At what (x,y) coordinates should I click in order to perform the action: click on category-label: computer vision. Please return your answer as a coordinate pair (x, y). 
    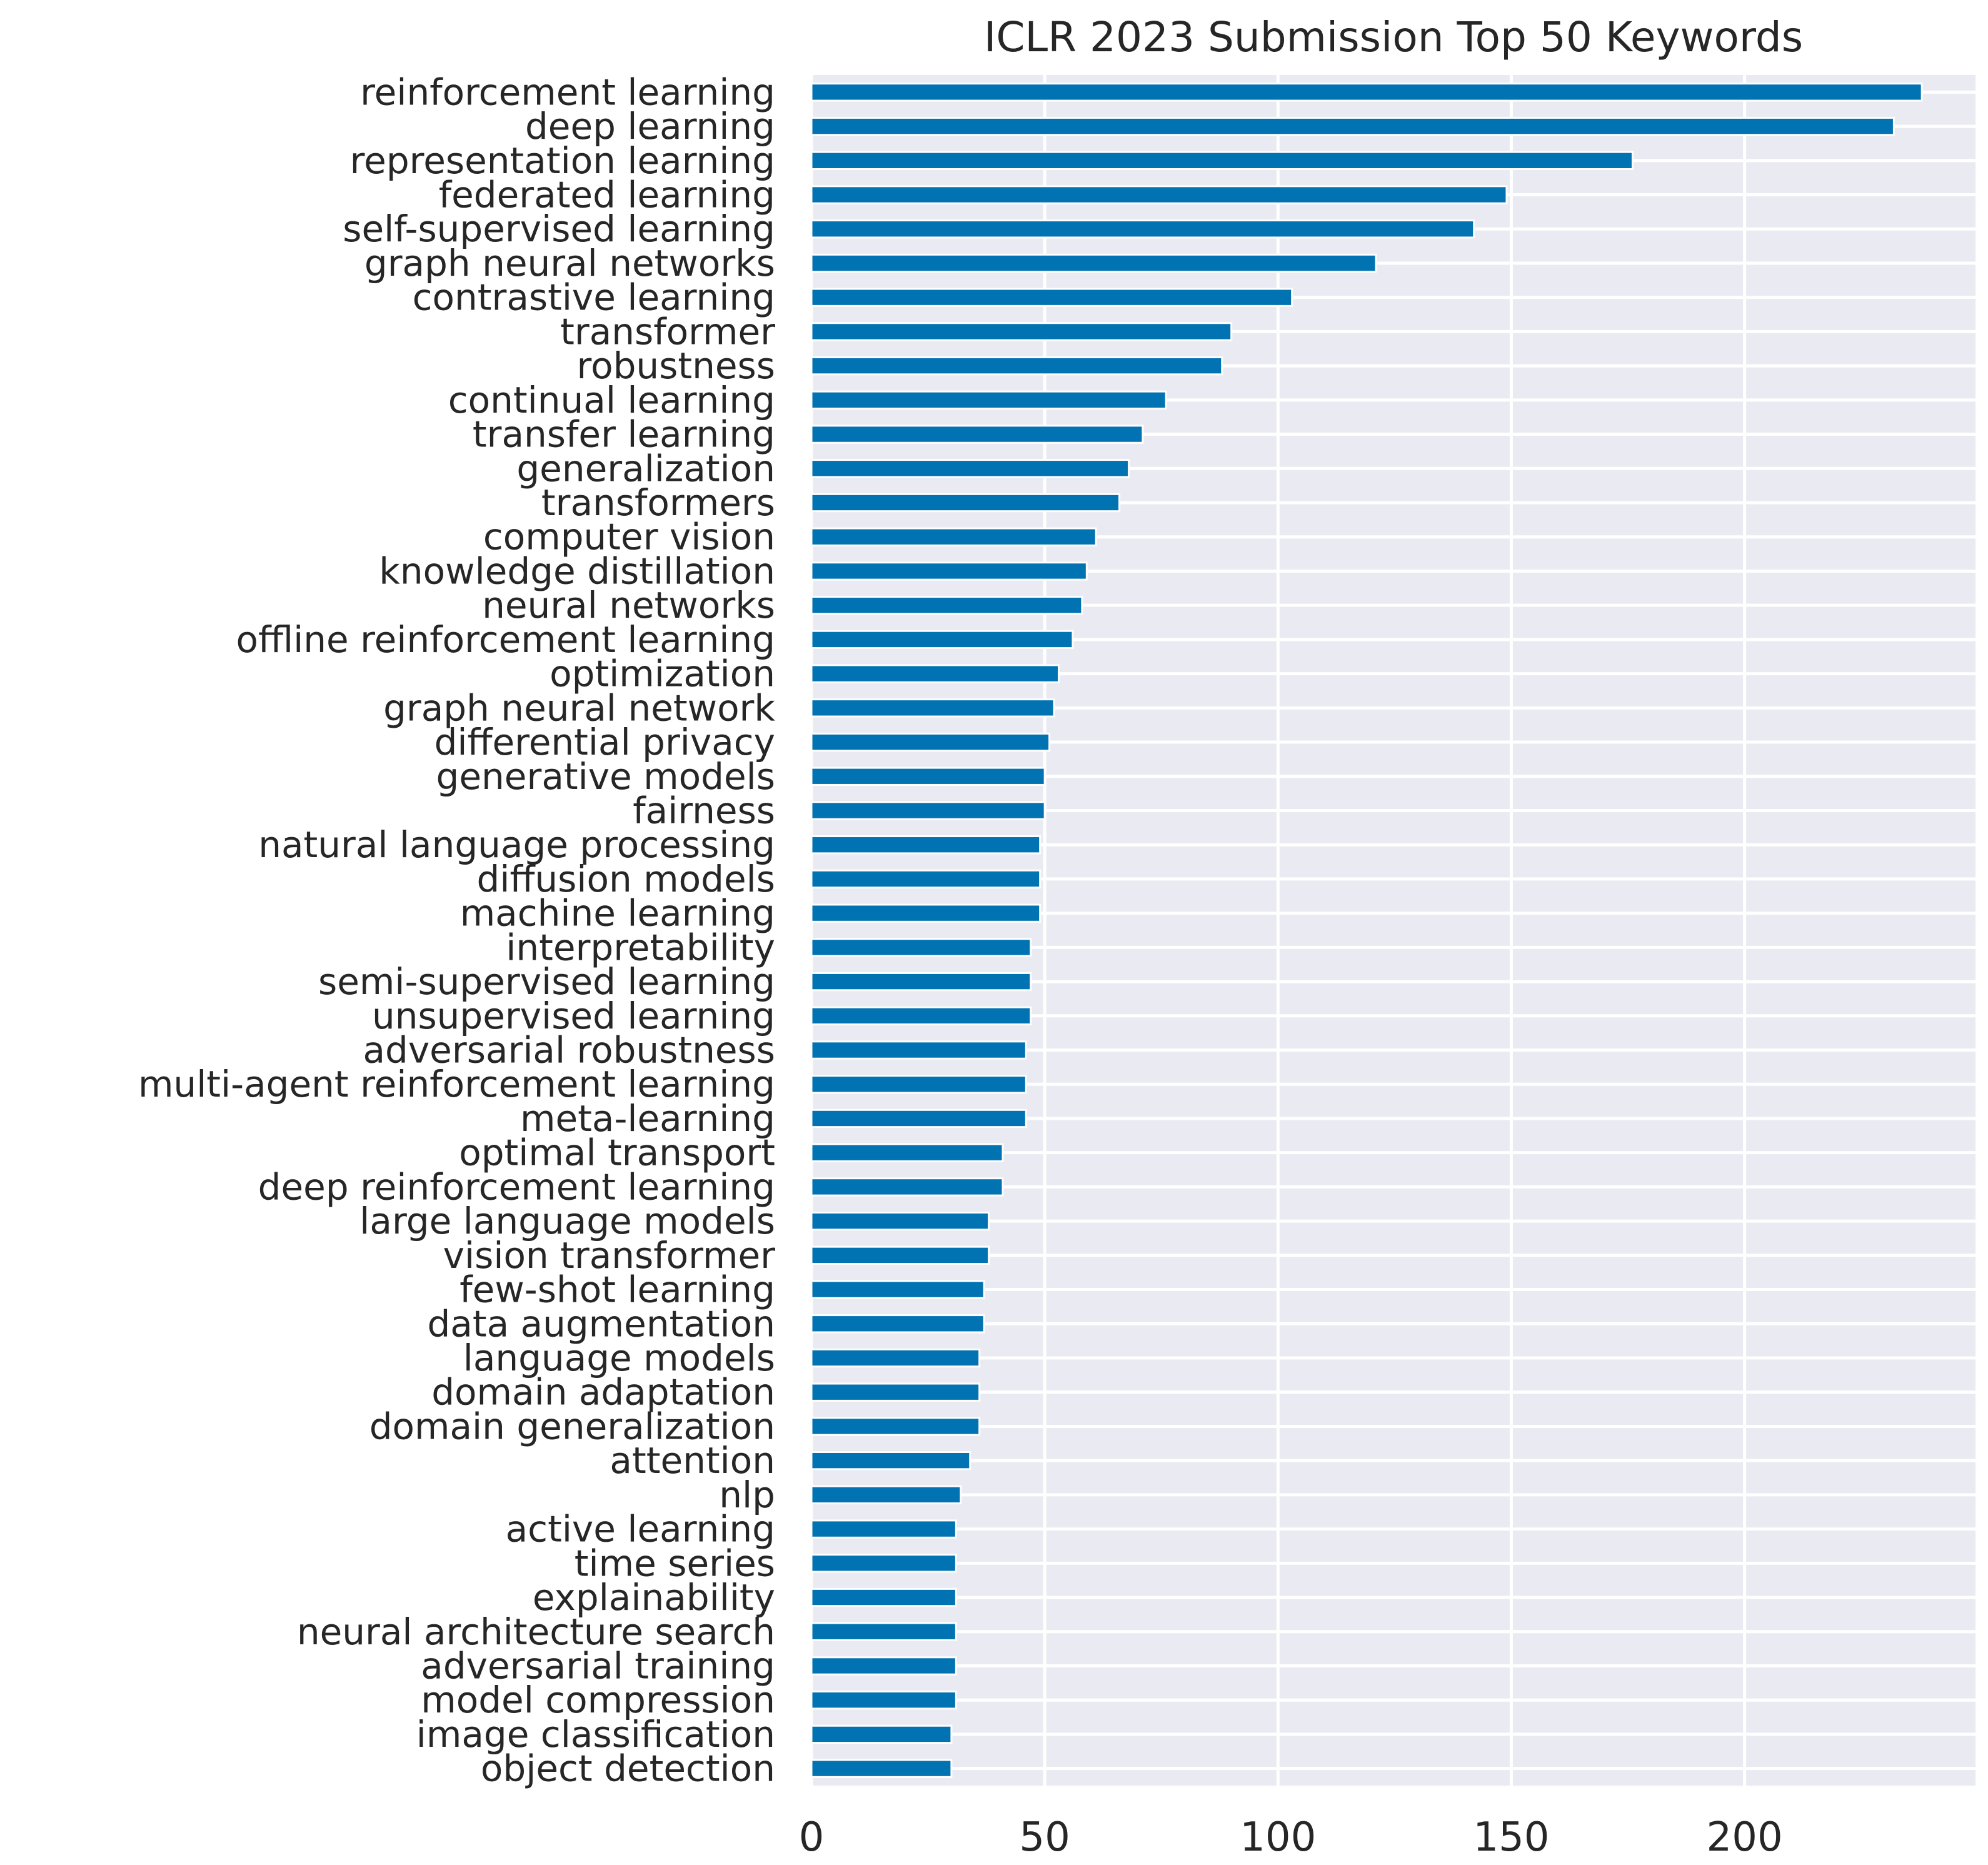
    Looking at the image, I should click on (629, 537).